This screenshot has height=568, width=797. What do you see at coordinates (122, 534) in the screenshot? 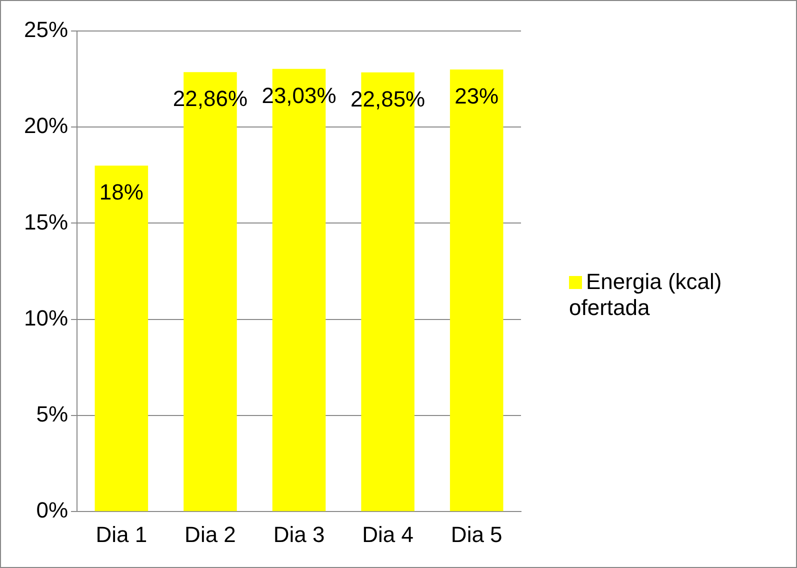
I see `x-tick-label: Dia 1` at bounding box center [122, 534].